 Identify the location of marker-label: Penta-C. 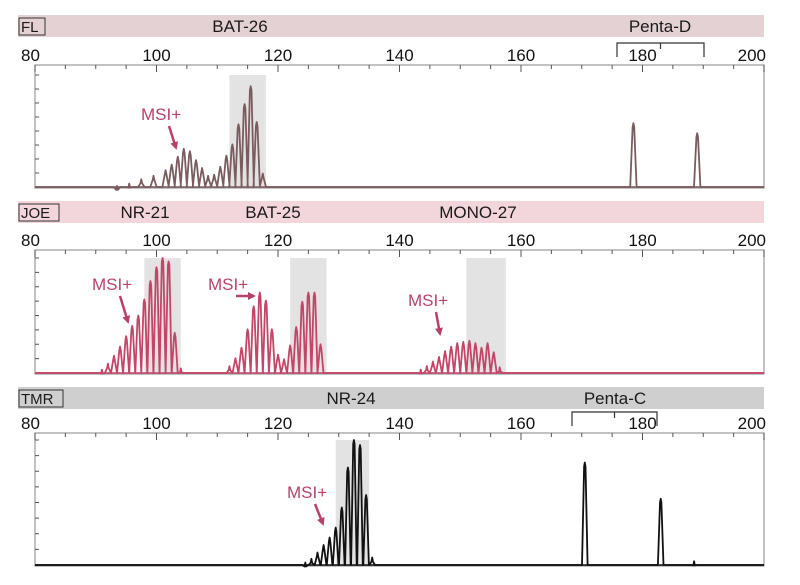
(615, 398).